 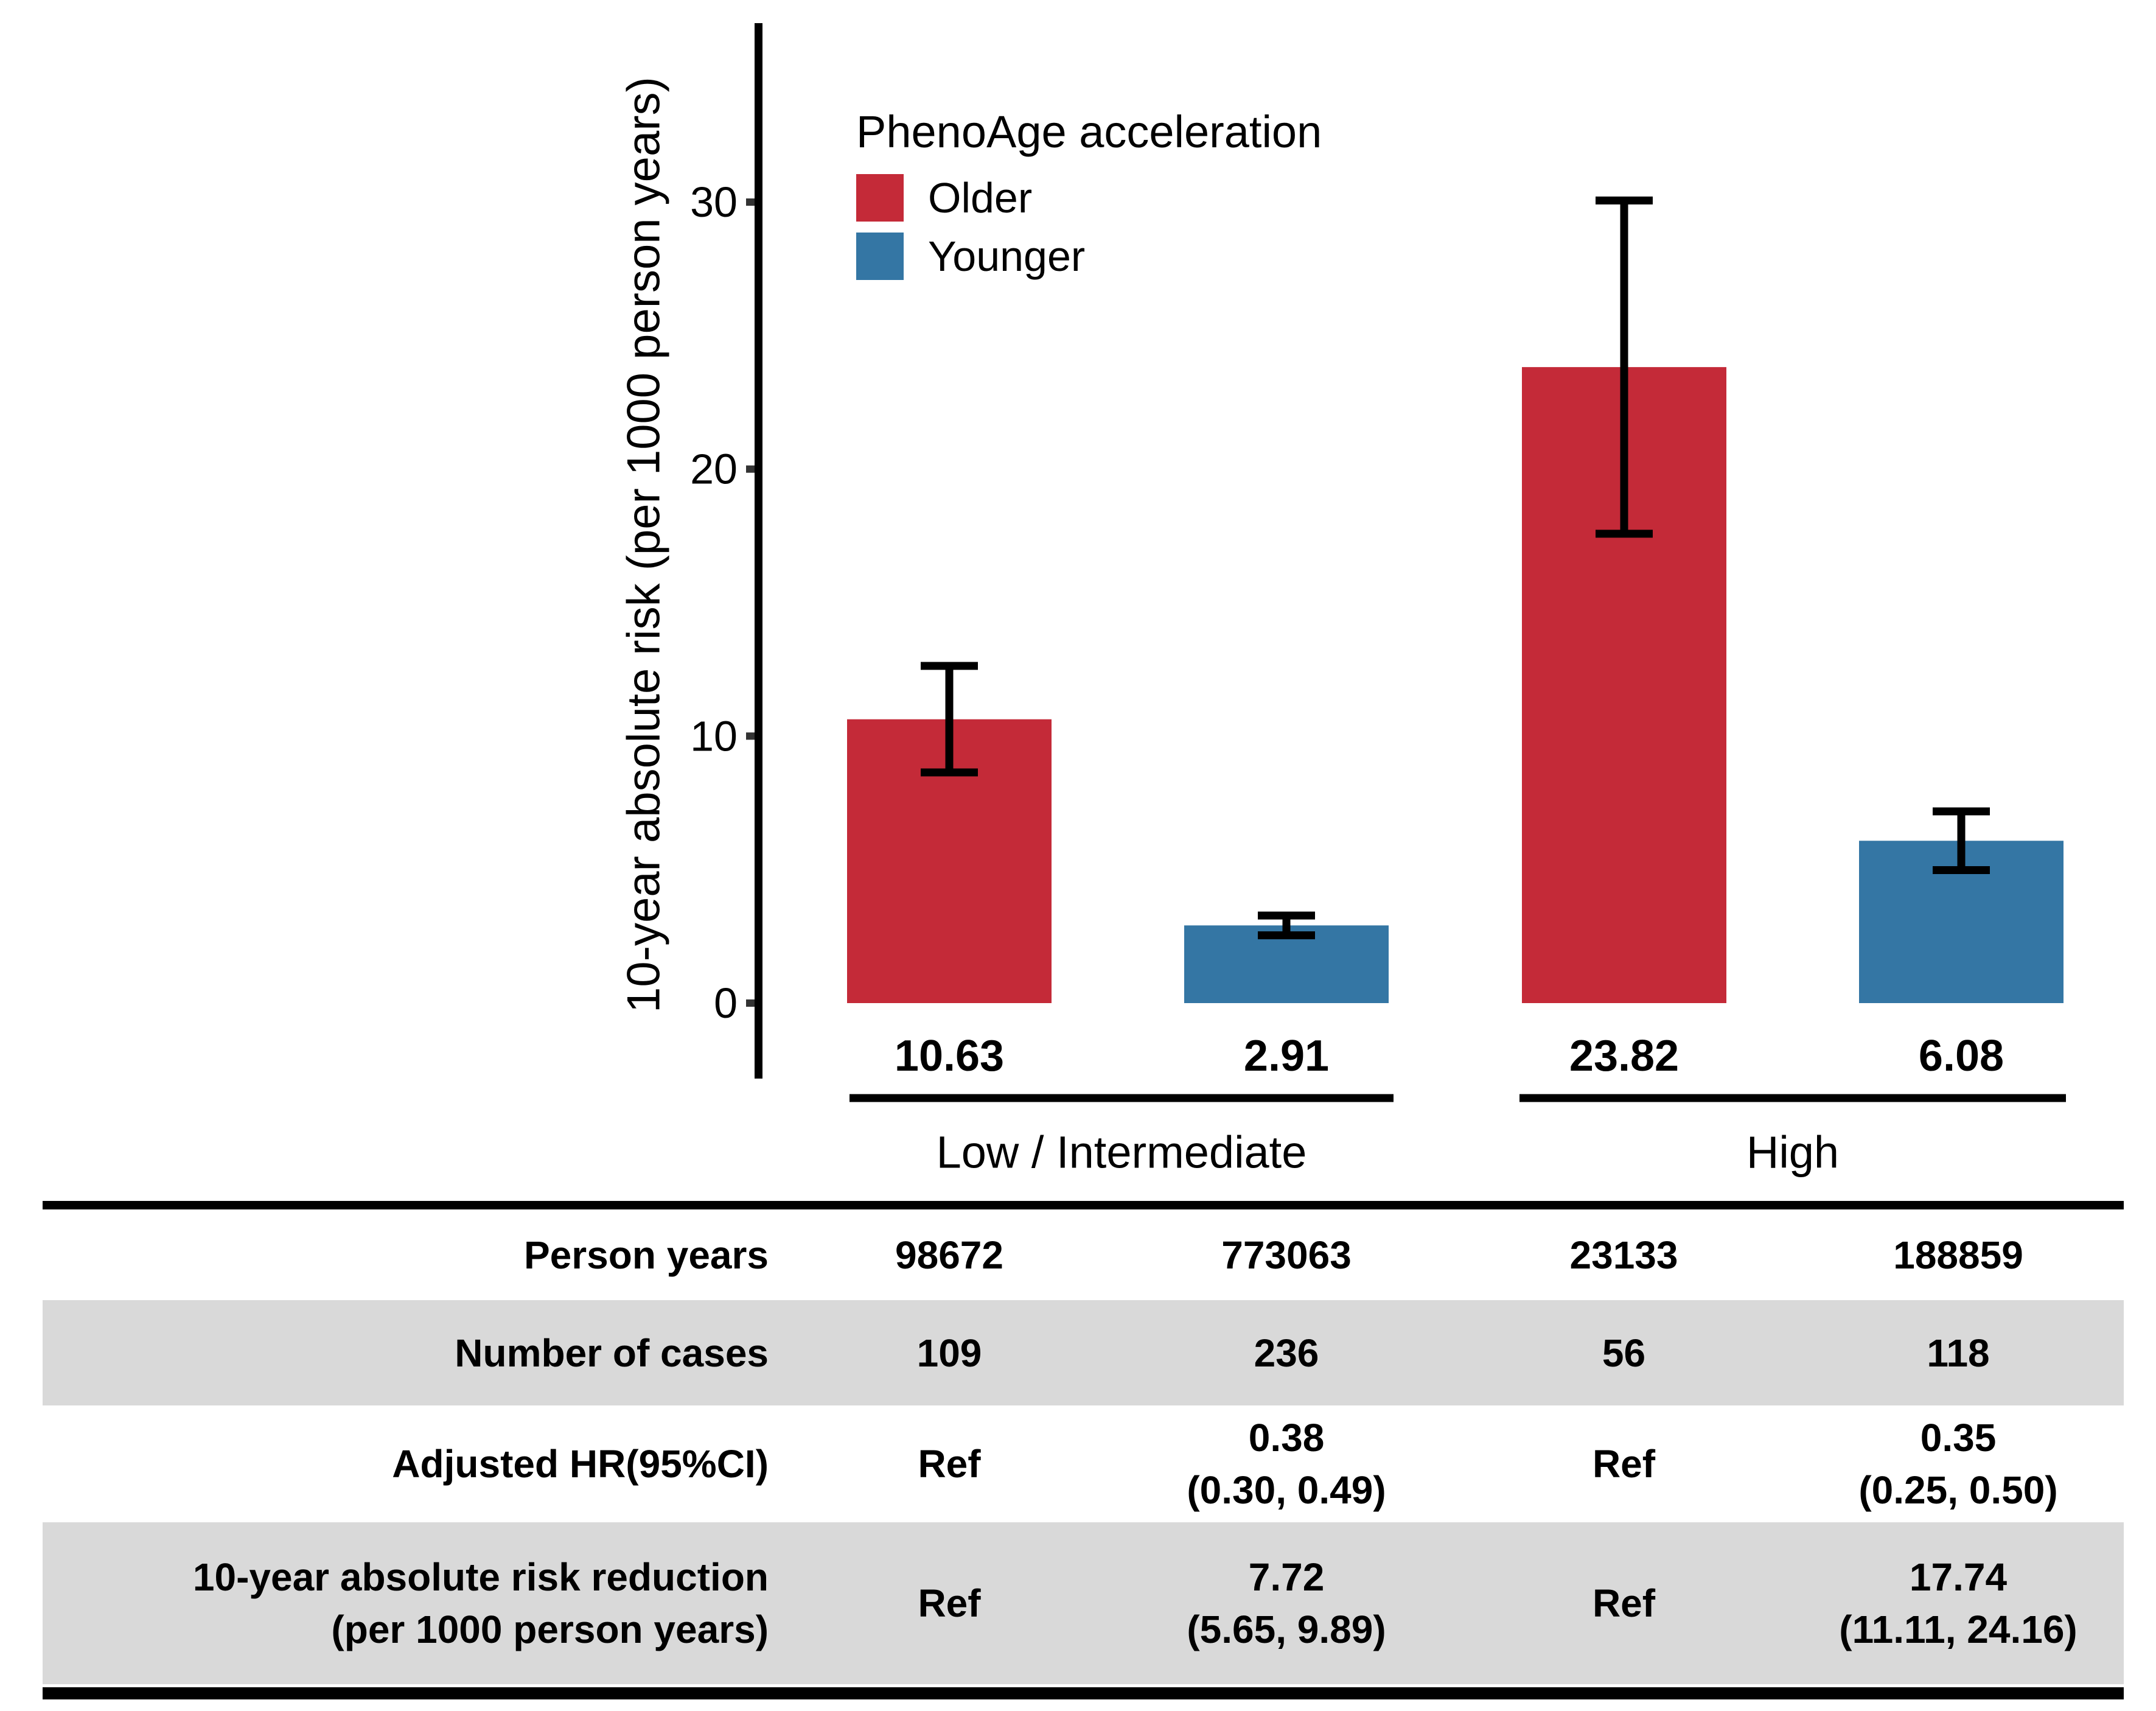 What do you see at coordinates (1958, 1255) in the screenshot?
I see `table-cell: 188859` at bounding box center [1958, 1255].